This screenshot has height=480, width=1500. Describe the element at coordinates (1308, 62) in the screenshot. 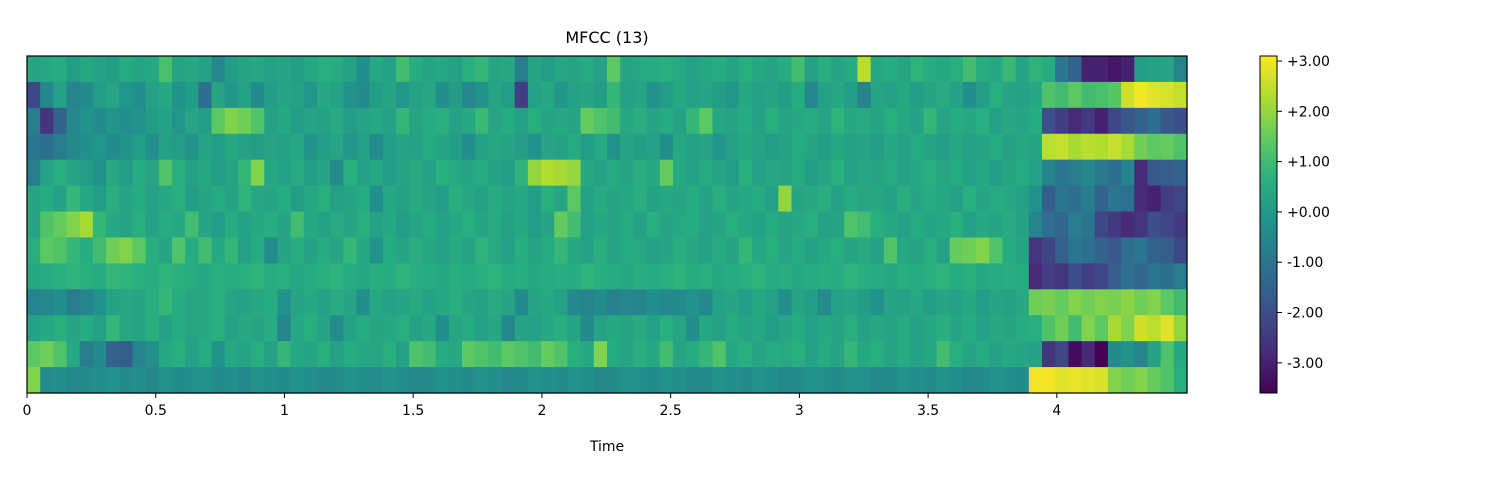

I see `colorbar-tick-label: +3.00` at that location.